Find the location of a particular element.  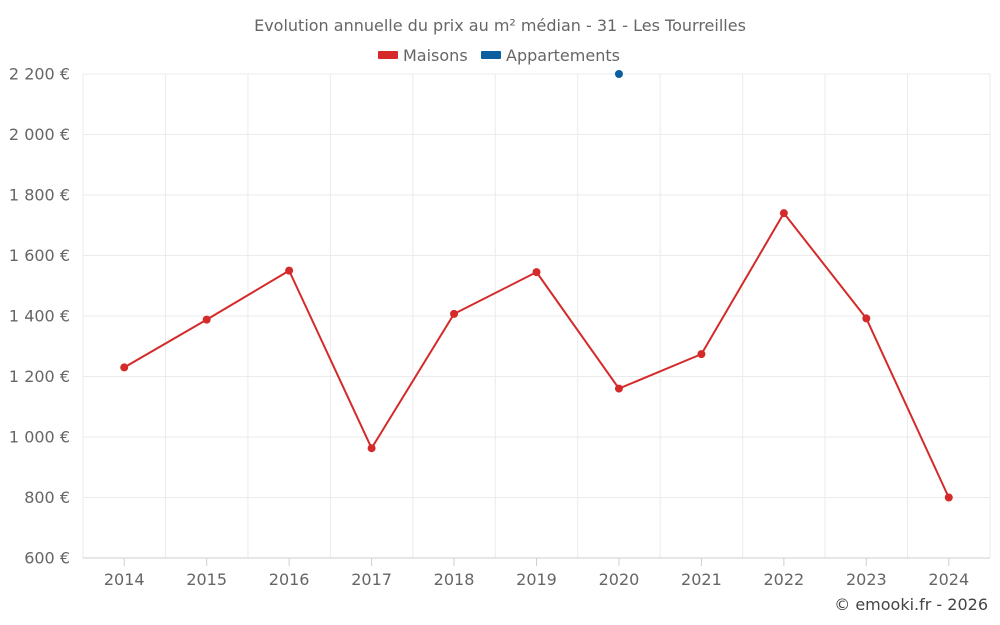

x-tick-label: 2020 is located at coordinates (619, 579).